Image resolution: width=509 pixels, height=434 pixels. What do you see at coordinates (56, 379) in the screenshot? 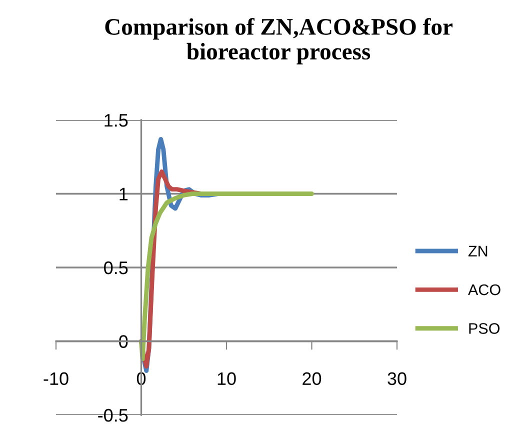
I see `x-tick-label: -10` at bounding box center [56, 379].